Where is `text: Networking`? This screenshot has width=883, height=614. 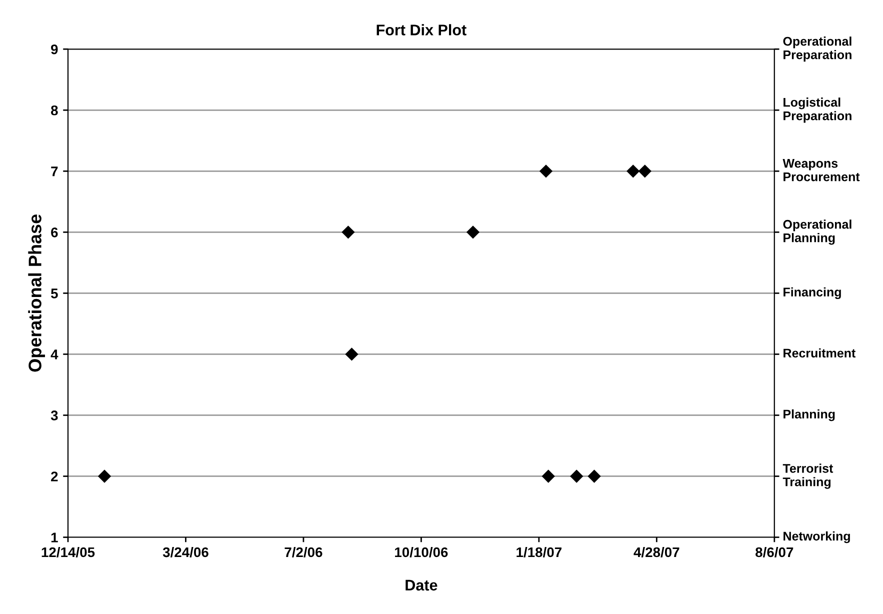
text: Networking is located at coordinates (817, 537).